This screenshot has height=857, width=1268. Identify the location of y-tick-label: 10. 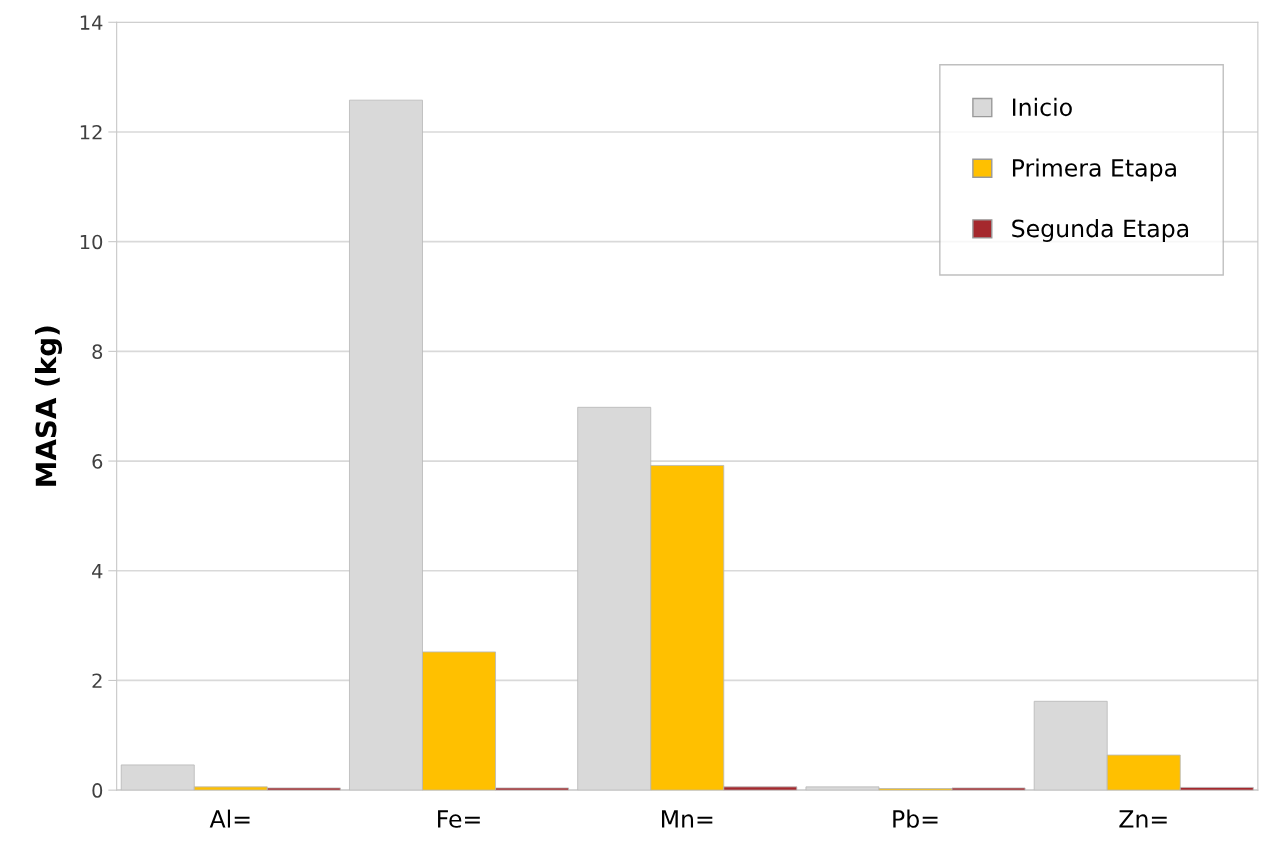
(91, 242).